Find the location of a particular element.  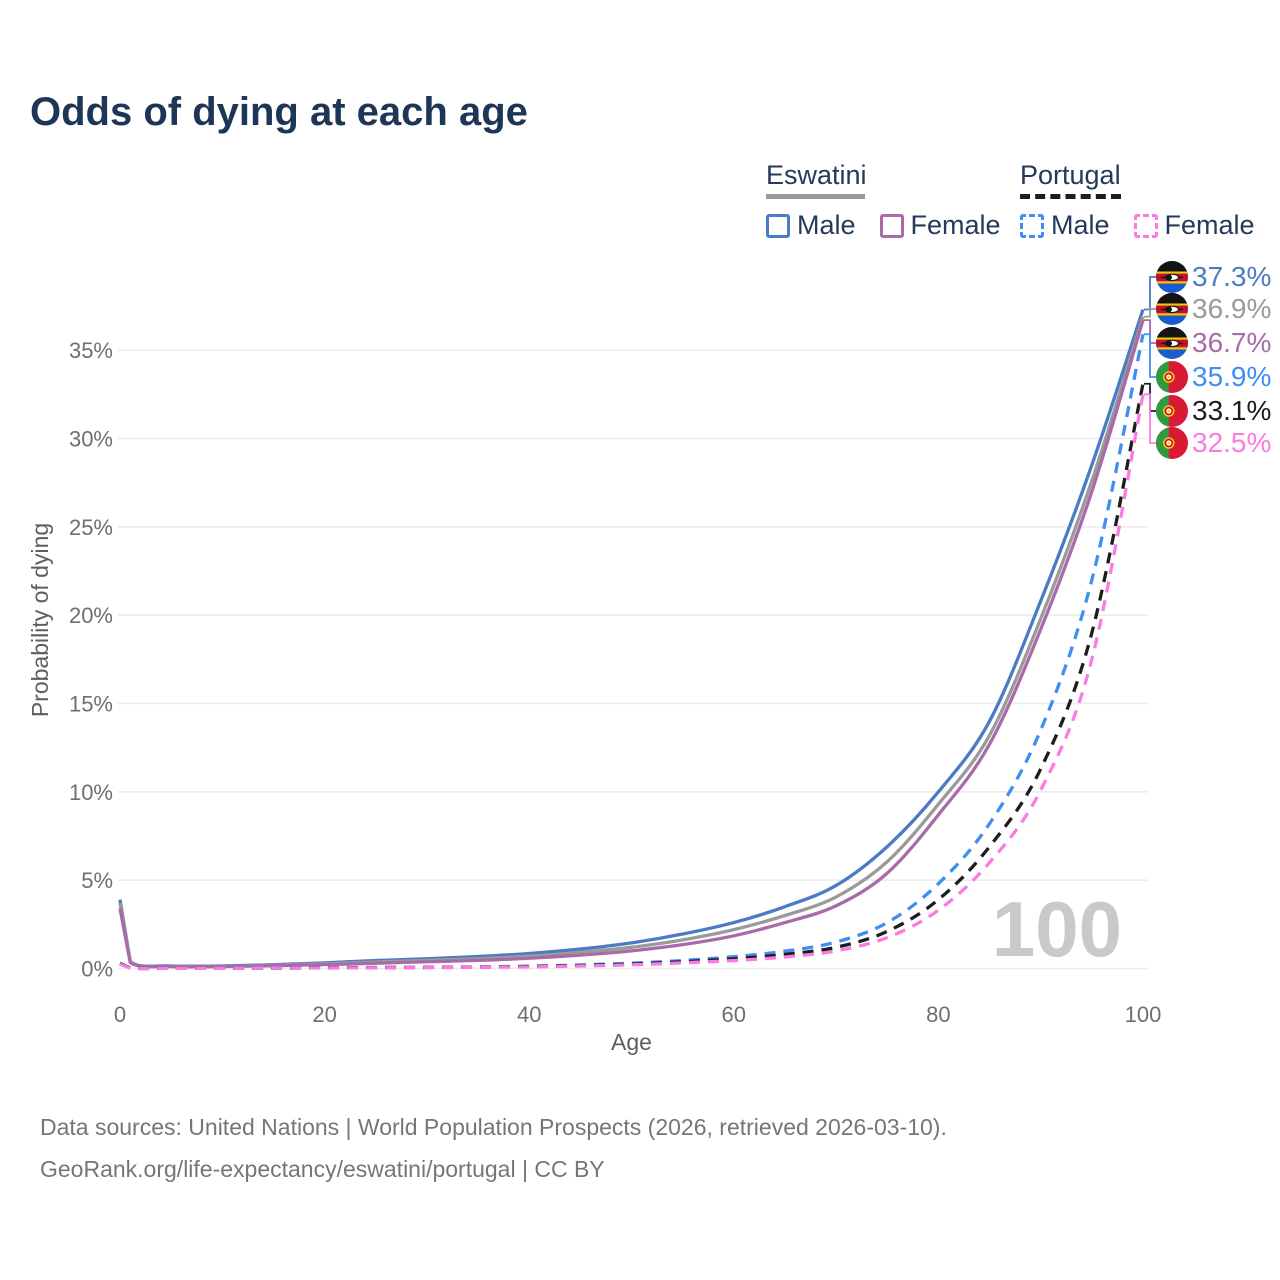

legend-header-eswatini: Eswatini is located at coordinates (816, 175).